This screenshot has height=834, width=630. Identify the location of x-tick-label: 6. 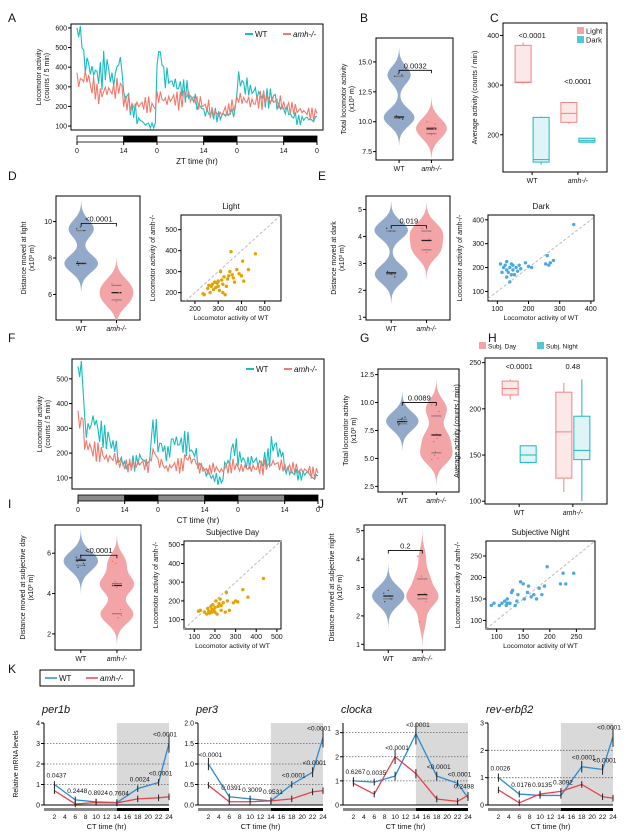
(374, 817).